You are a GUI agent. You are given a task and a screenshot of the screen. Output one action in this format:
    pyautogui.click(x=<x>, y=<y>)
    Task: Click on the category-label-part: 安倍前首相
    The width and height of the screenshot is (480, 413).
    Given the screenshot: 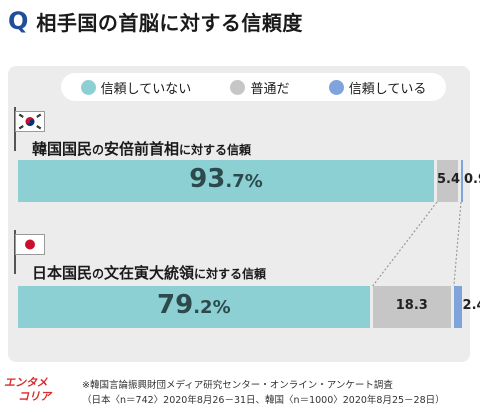 What is the action you would take?
    pyautogui.click(x=142, y=149)
    